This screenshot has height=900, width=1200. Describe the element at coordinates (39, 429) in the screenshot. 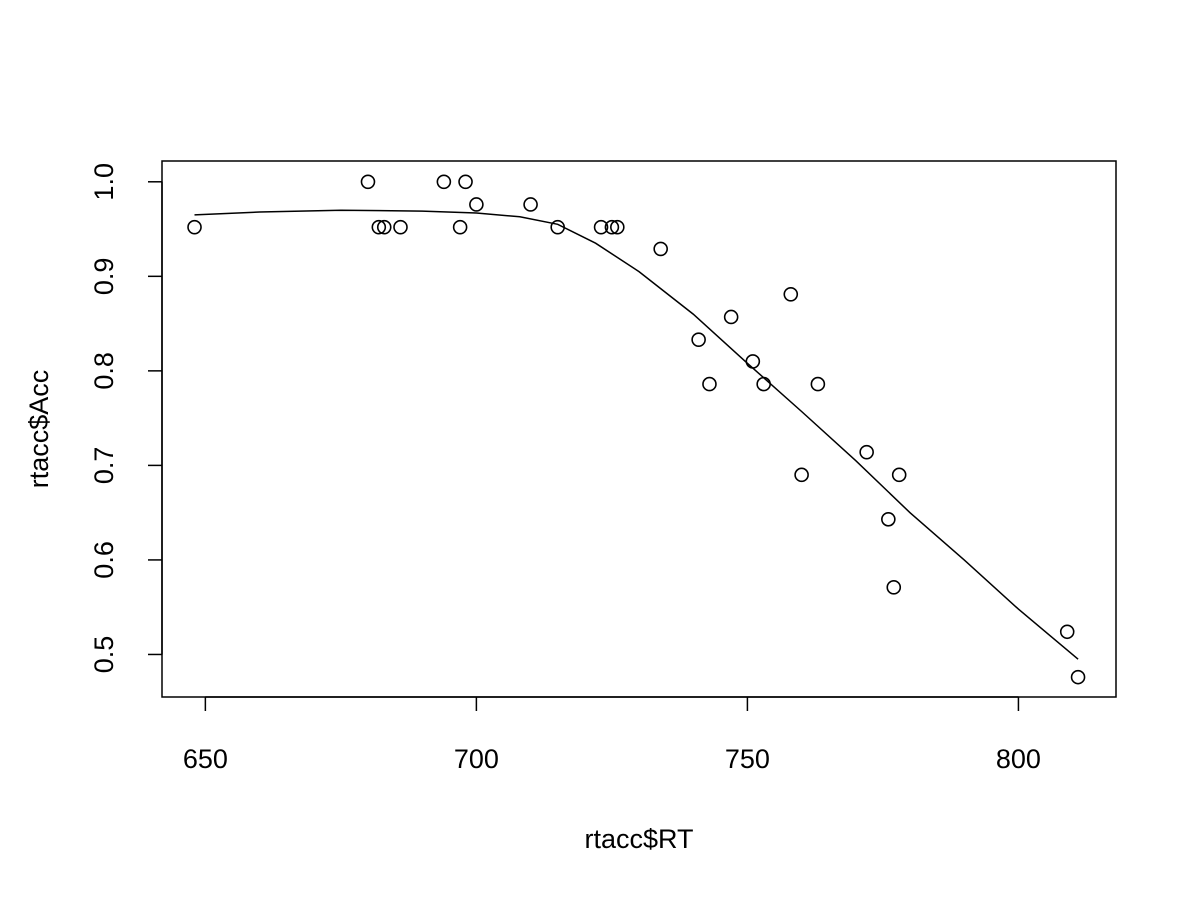

I see `y-axis-label: rtacc$Acc` at that location.